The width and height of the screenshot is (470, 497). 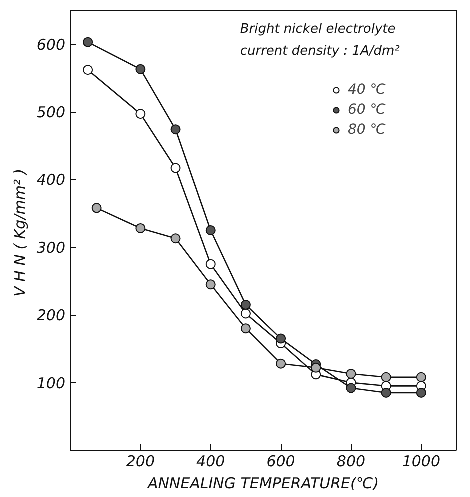 I want to click on x-tick-label: 1000, so click(x=421, y=461).